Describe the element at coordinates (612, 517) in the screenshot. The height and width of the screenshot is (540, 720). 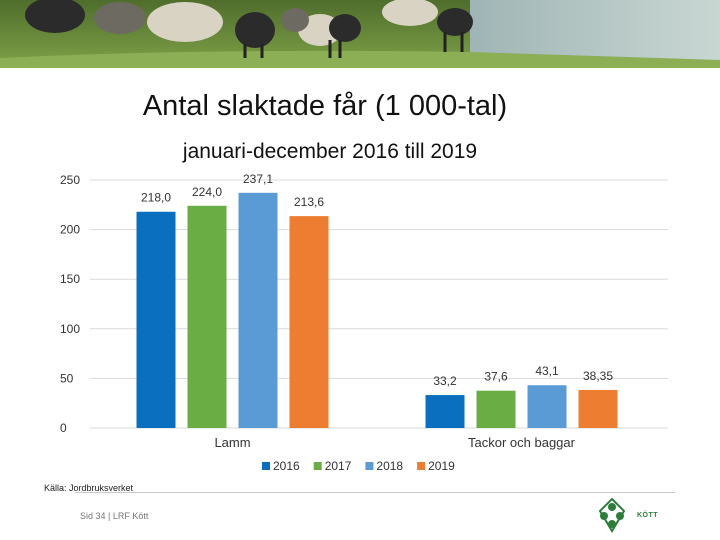
I see `lrf-logo-icon` at that location.